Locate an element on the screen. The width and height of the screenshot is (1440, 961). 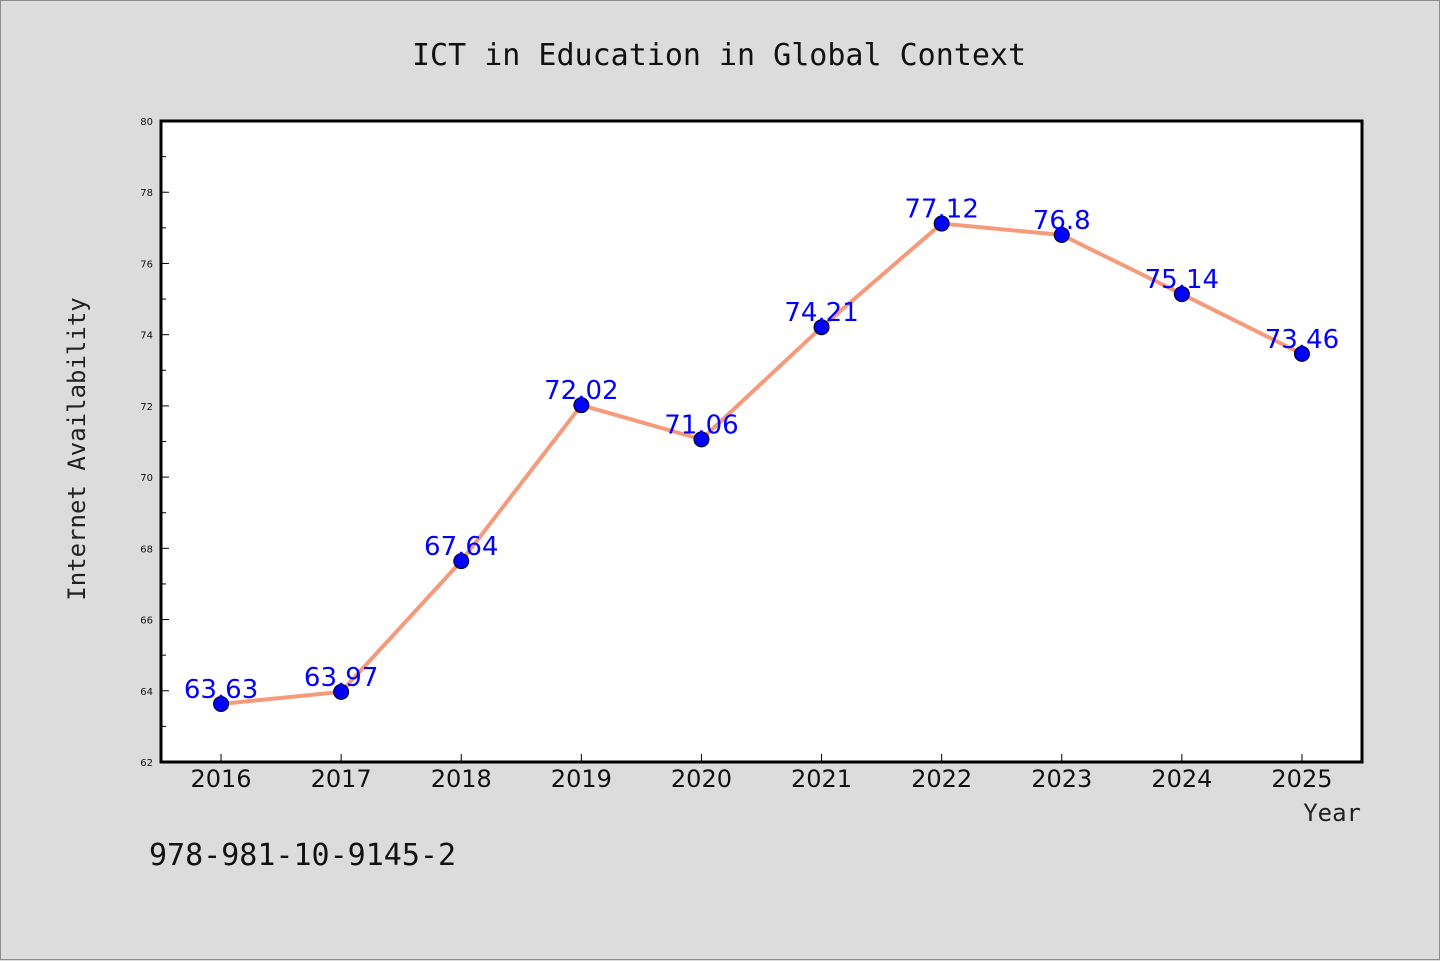
x-tick-label: 2021 is located at coordinates (821, 779).